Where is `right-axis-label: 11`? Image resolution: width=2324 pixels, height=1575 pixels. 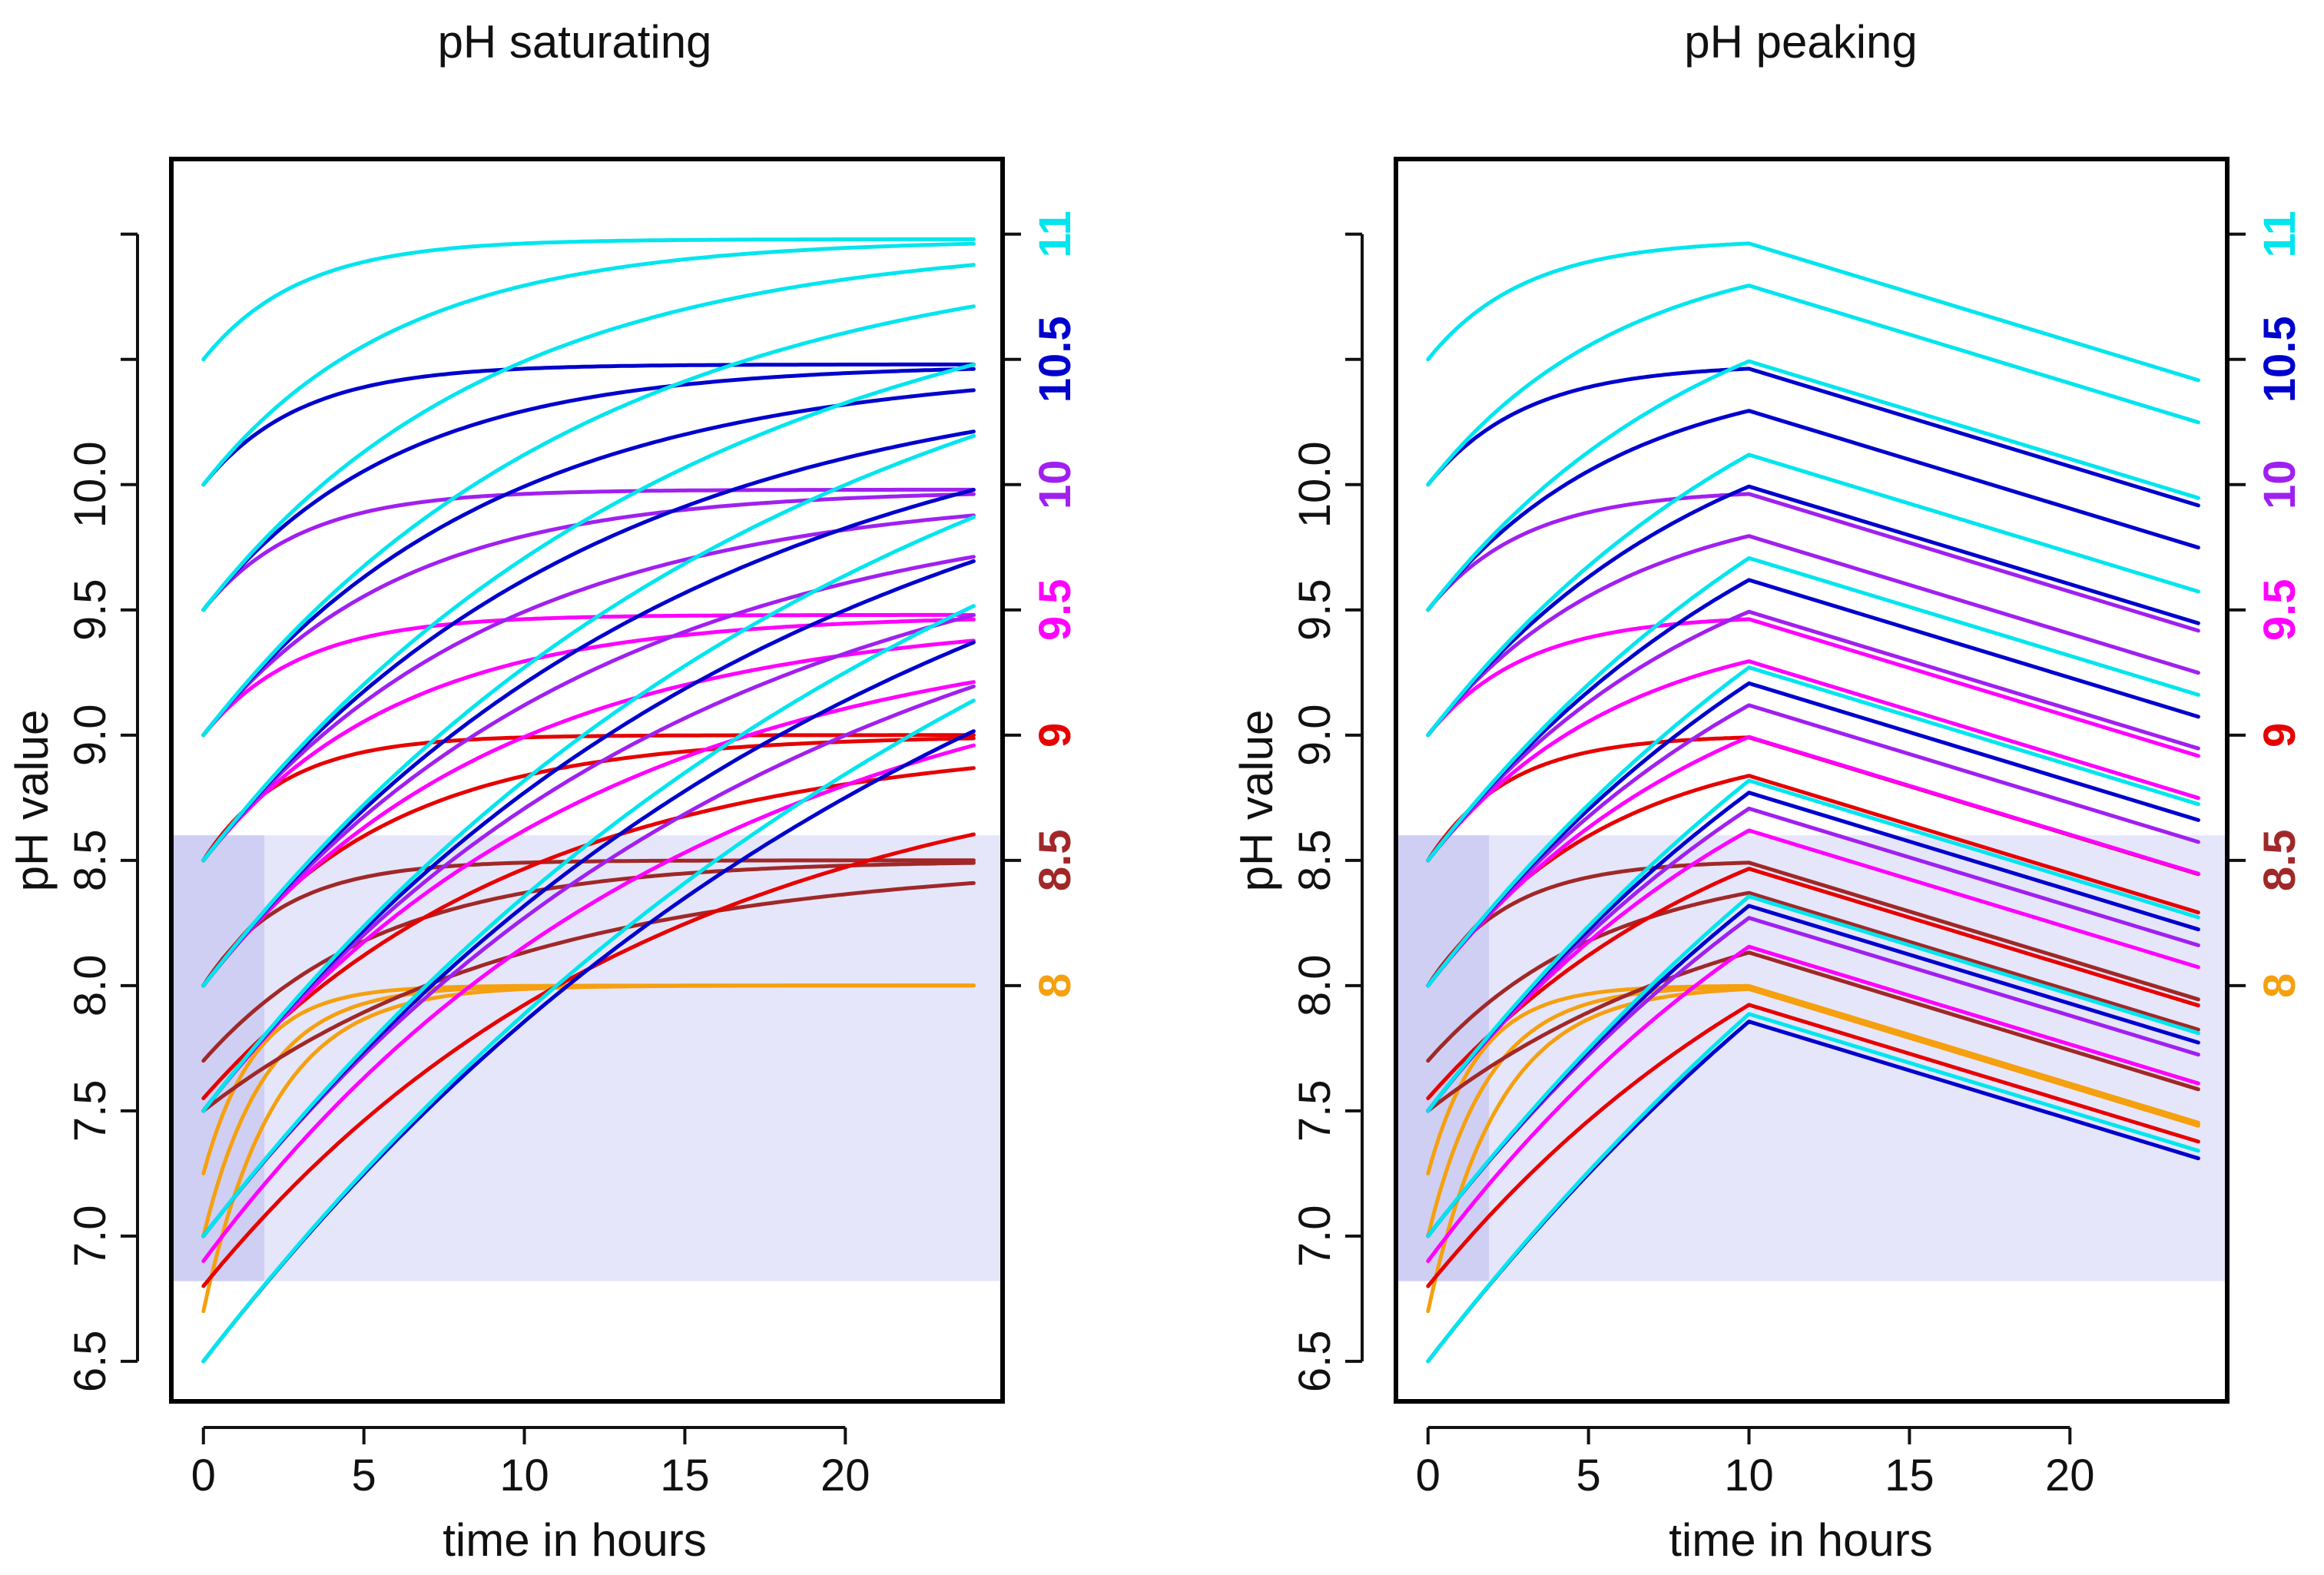
right-axis-label: 11 is located at coordinates (1055, 234).